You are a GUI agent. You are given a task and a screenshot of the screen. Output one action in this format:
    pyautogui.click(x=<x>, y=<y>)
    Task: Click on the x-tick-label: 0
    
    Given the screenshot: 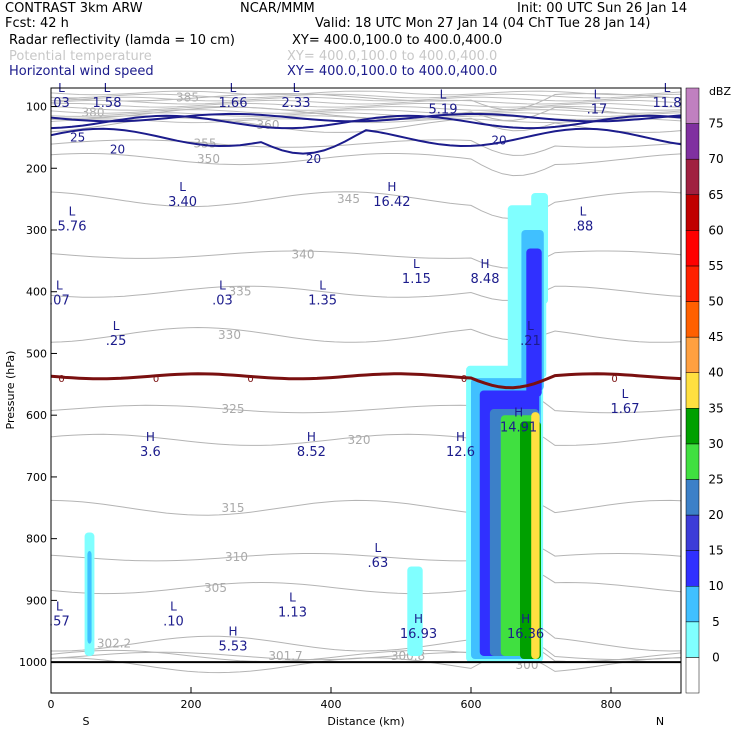 What is the action you would take?
    pyautogui.click(x=51, y=704)
    